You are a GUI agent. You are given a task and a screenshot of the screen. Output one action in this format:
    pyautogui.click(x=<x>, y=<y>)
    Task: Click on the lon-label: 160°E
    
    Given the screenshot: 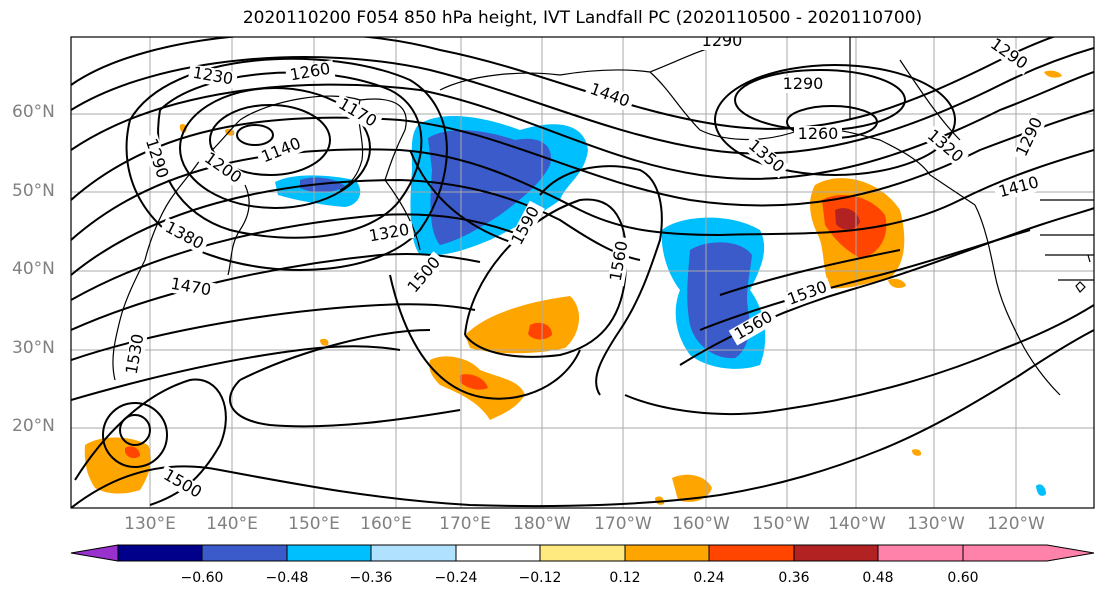 What is the action you would take?
    pyautogui.click(x=386, y=524)
    